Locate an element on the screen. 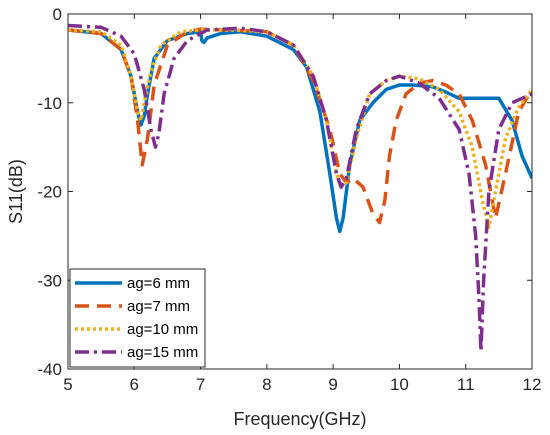 This screenshot has height=435, width=550. x-tick-label: 9 is located at coordinates (332, 384).